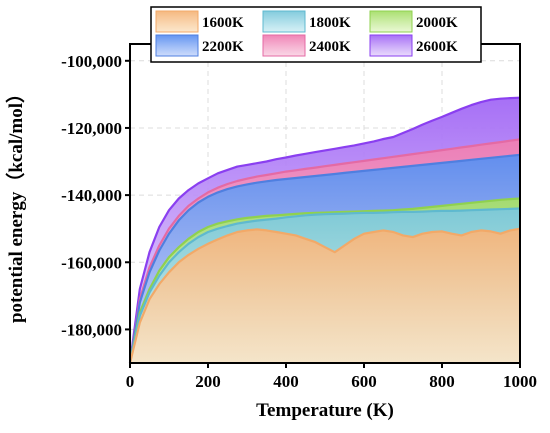  I want to click on x-tick-label: 400, so click(286, 381).